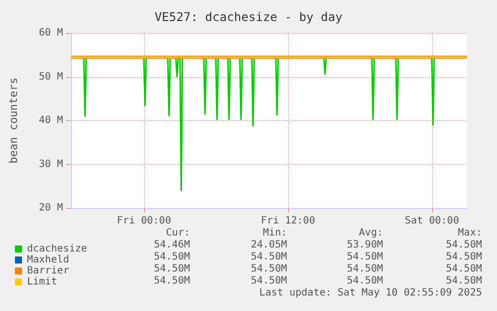  What do you see at coordinates (50, 164) in the screenshot?
I see `y-tick-label: 30 M` at bounding box center [50, 164].